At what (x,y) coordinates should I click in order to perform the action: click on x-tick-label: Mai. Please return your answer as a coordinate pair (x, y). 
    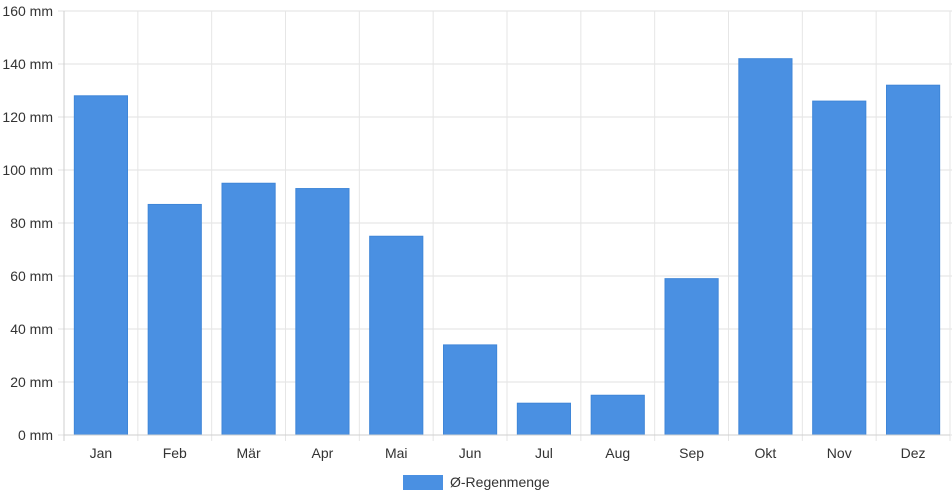
    Looking at the image, I should click on (396, 453).